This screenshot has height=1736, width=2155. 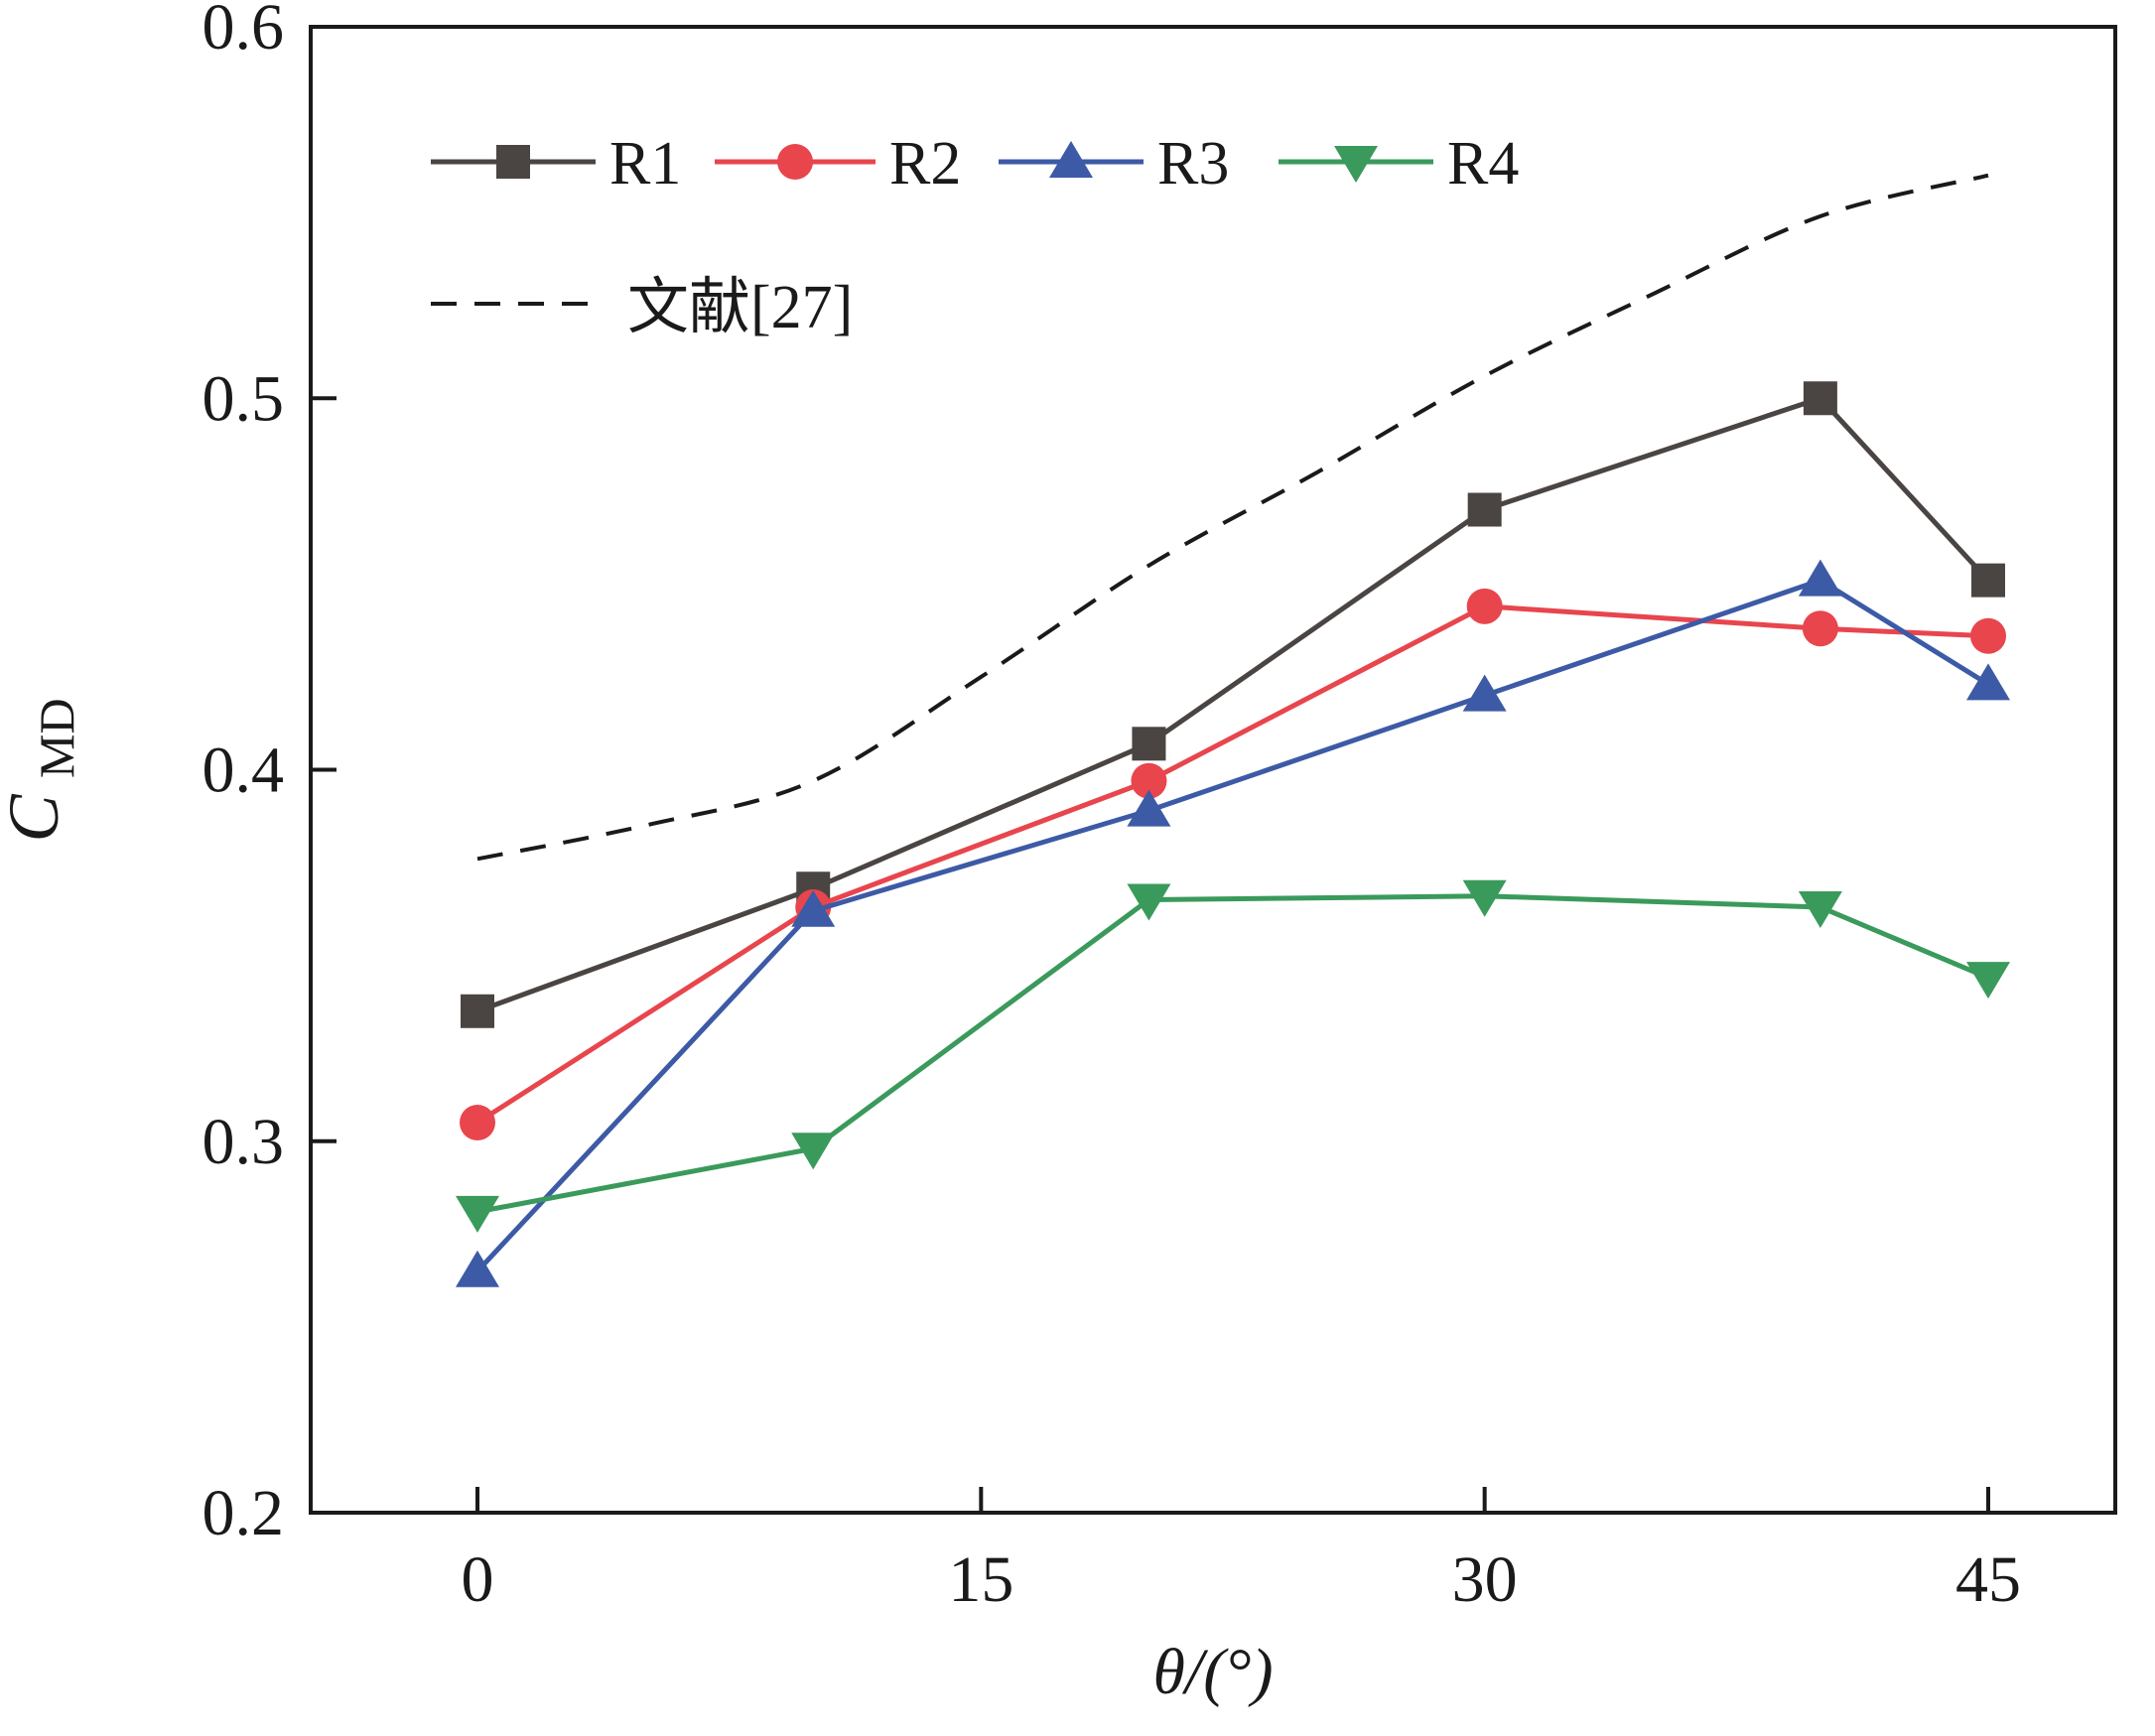 What do you see at coordinates (478, 1579) in the screenshot?
I see `x-tick-label: 0` at bounding box center [478, 1579].